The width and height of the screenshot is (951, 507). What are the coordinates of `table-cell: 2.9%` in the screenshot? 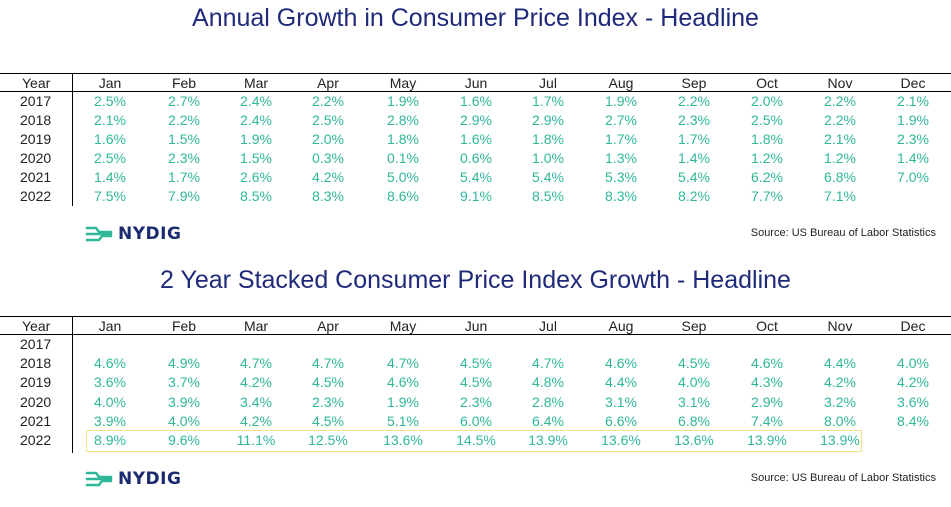 It's located at (548, 120).